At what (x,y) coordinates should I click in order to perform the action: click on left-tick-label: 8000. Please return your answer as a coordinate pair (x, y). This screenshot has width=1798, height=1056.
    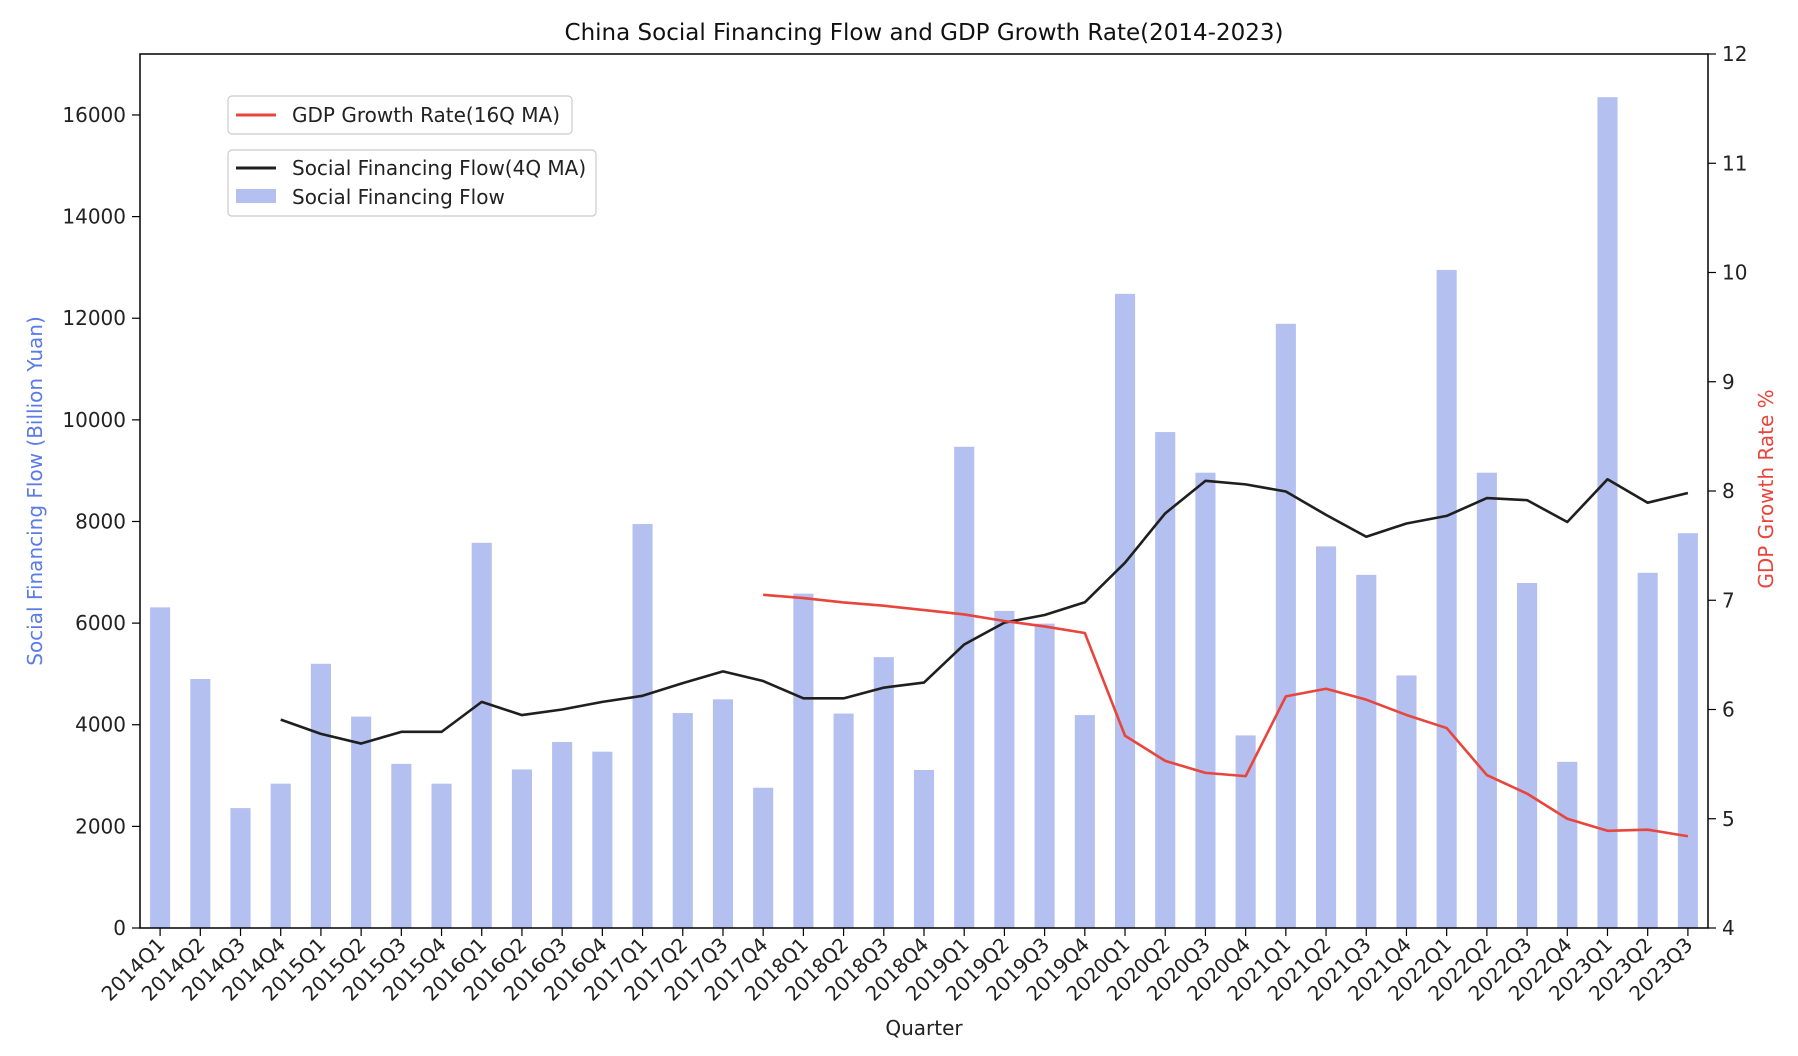
    Looking at the image, I should click on (100, 521).